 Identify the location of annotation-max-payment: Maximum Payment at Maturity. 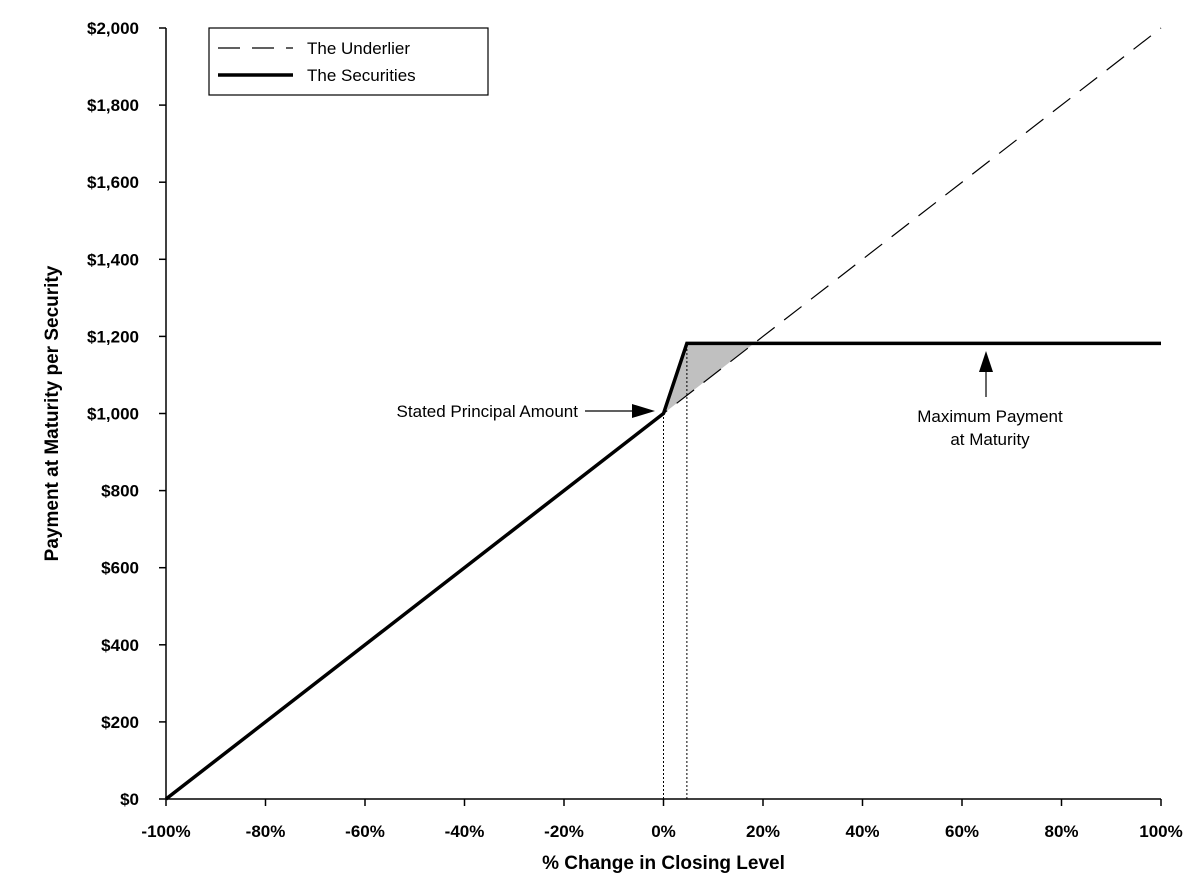
(990, 400).